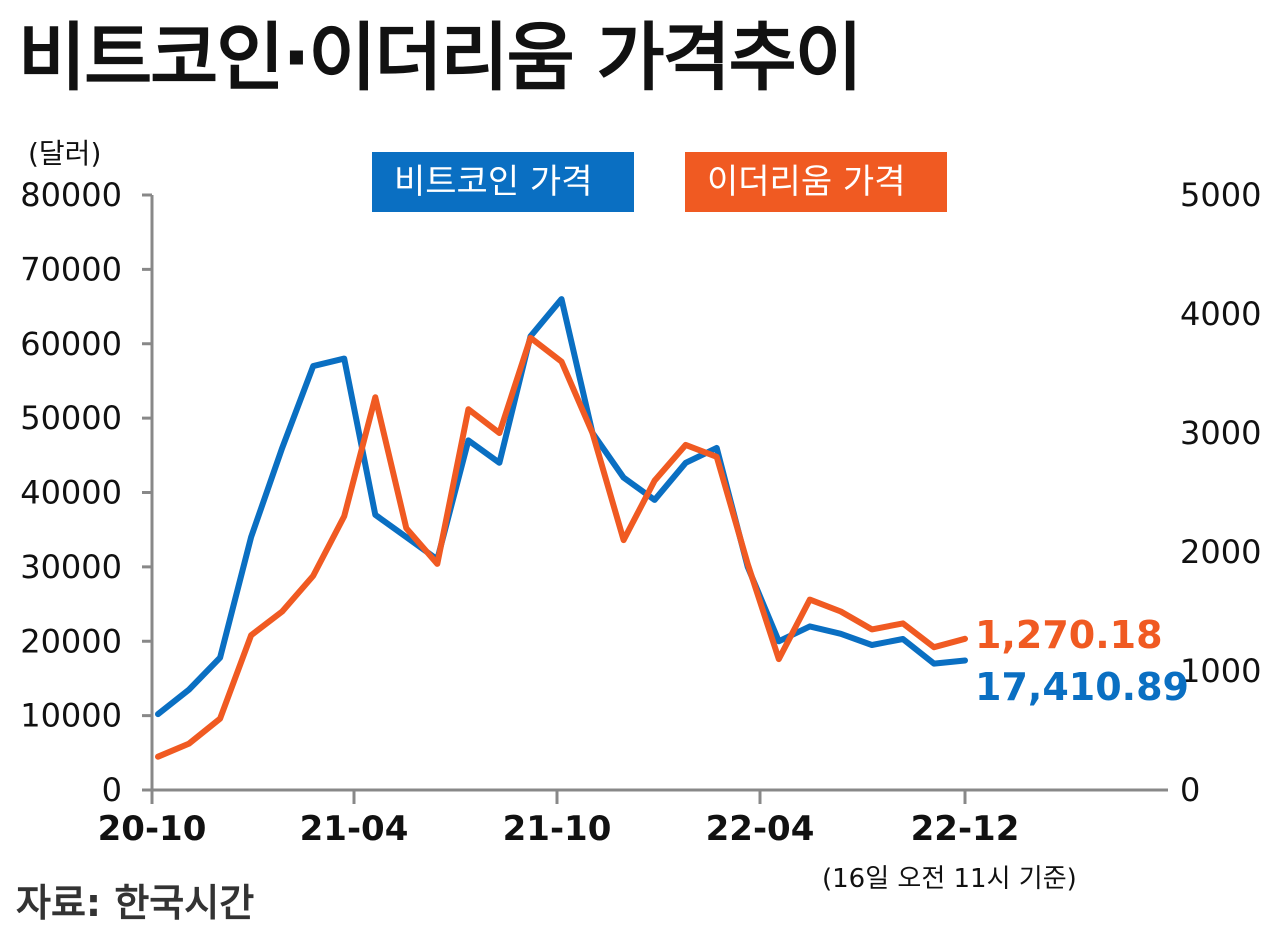  Describe the element at coordinates (71, 418) in the screenshot. I see `y-left-tick-label: 50000` at that location.